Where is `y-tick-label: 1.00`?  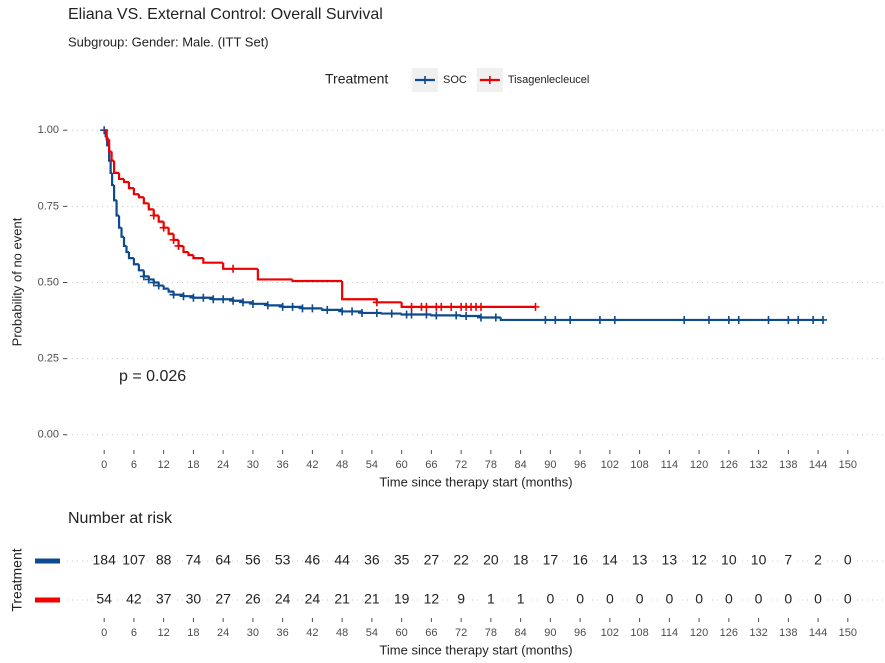 y-tick-label: 1.00 is located at coordinates (48, 130).